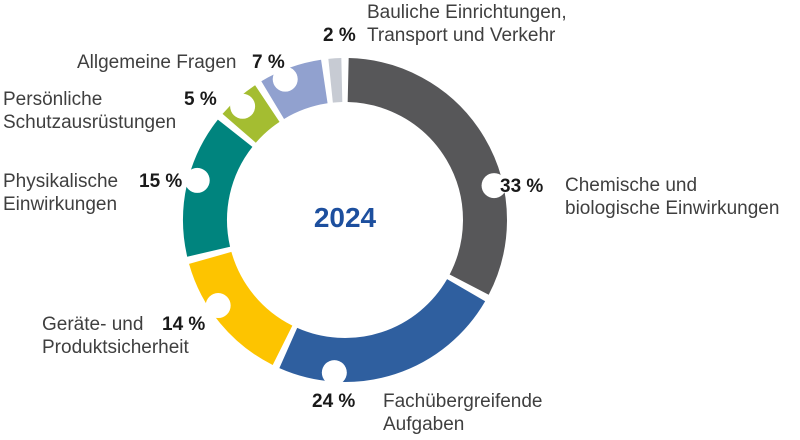 The height and width of the screenshot is (440, 800). Describe the element at coordinates (60, 204) in the screenshot. I see `category-label-physikalische-line2: Einwirkungen` at that location.